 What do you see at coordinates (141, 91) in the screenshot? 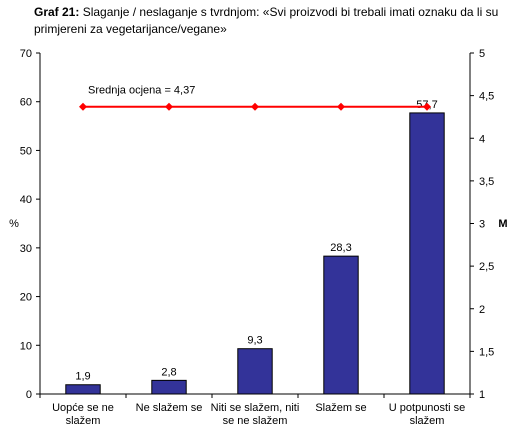
I see `mean-line-label: Srednja ocjena = 4,37` at bounding box center [141, 91].